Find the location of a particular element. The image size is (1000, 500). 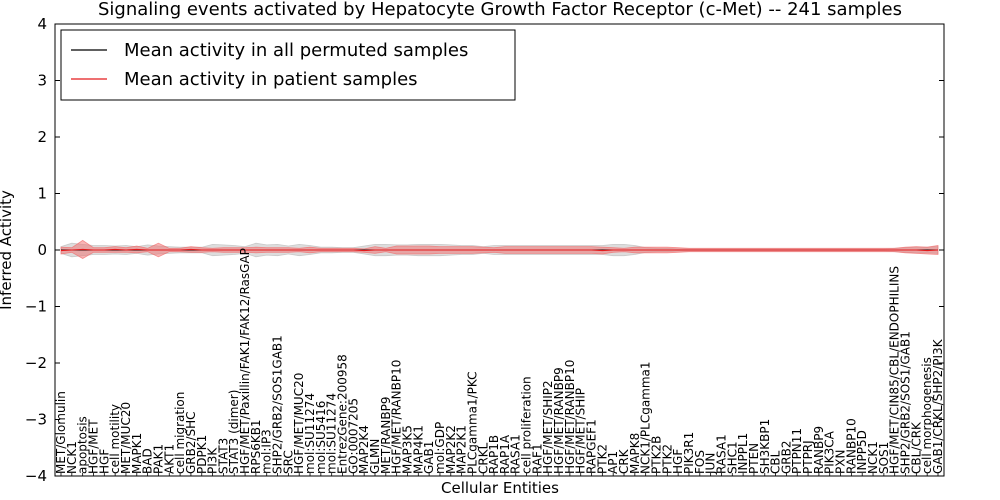

category-label: PTK2B is located at coordinates (657, 455).